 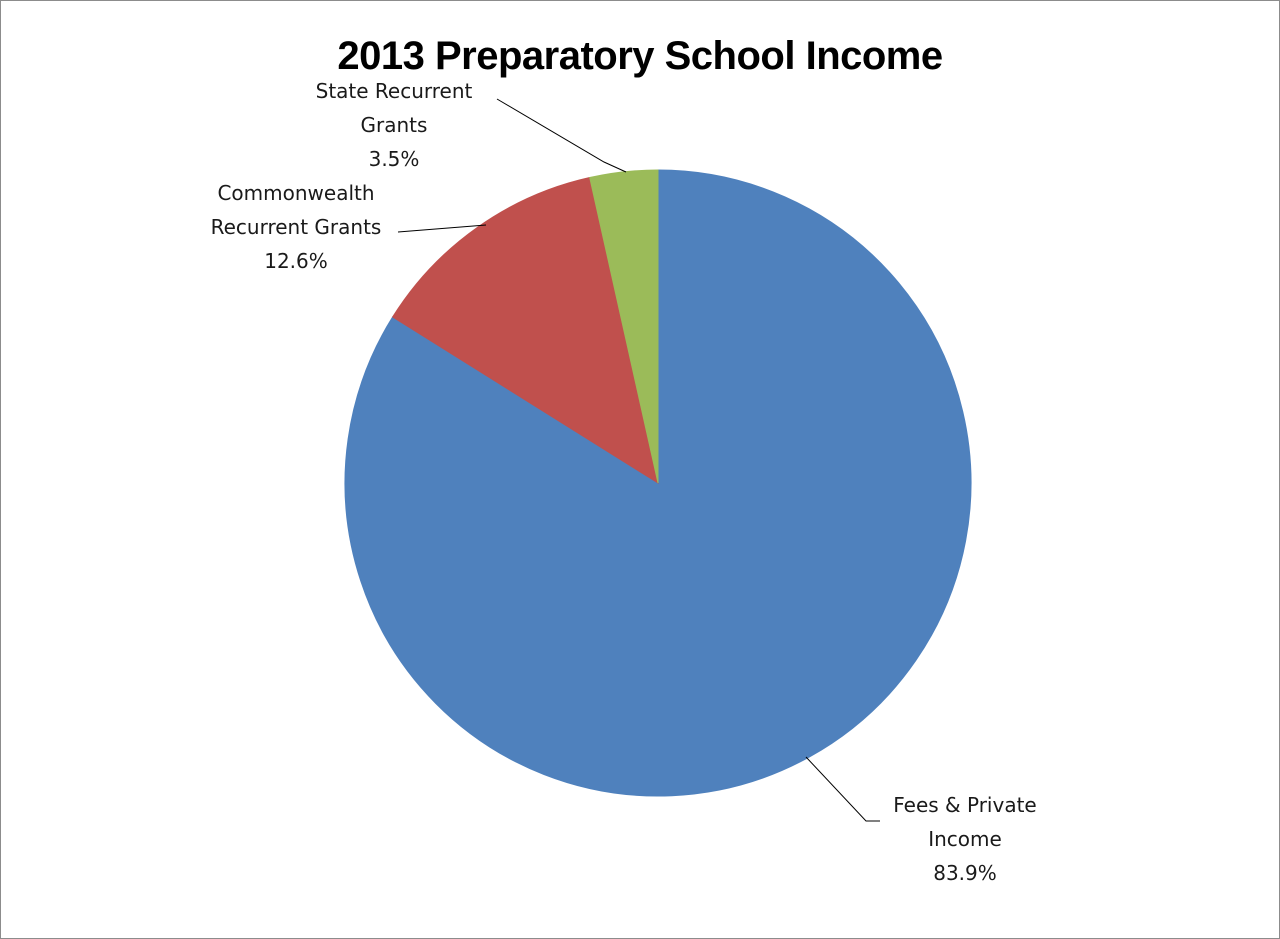 What do you see at coordinates (965, 805) in the screenshot?
I see `slice-label-text: Fees & Private` at bounding box center [965, 805].